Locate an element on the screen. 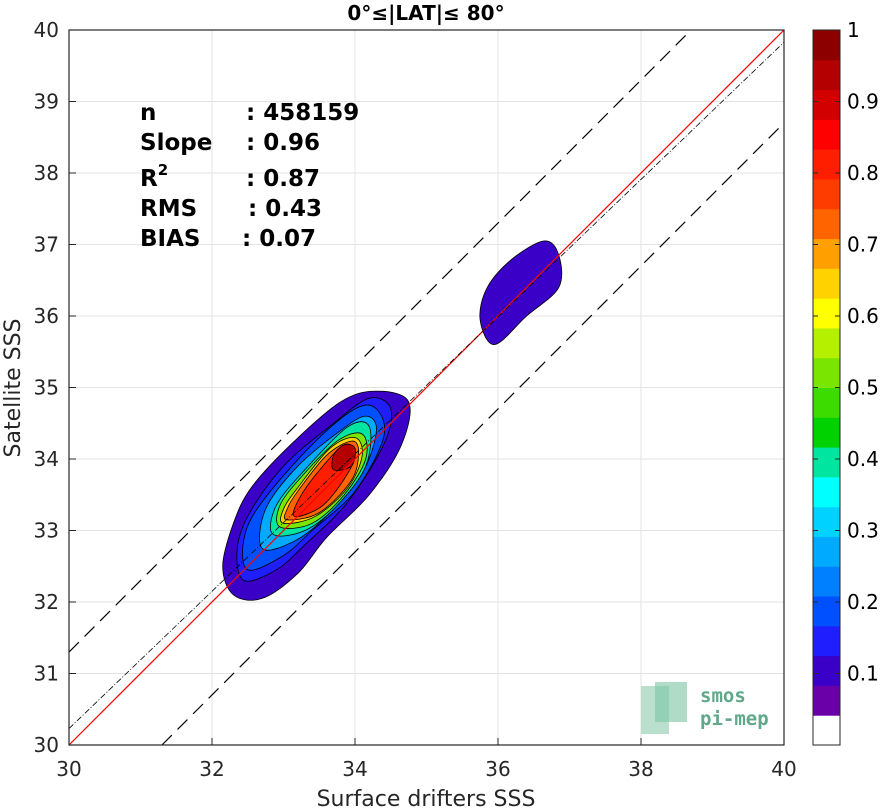 The image size is (881, 810). colorbar-tick-label: 0.2 is located at coordinates (863, 602).